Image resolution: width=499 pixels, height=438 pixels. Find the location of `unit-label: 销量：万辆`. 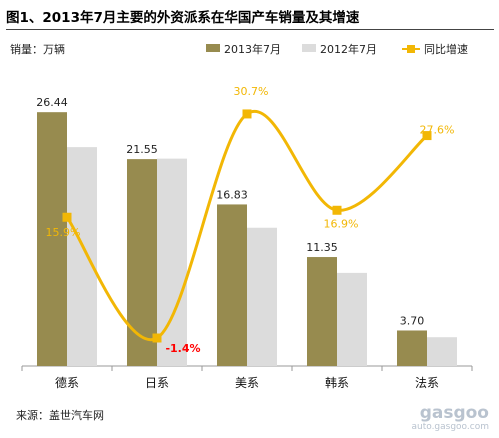

unit-label: 销量：万辆 is located at coordinates (37, 49).